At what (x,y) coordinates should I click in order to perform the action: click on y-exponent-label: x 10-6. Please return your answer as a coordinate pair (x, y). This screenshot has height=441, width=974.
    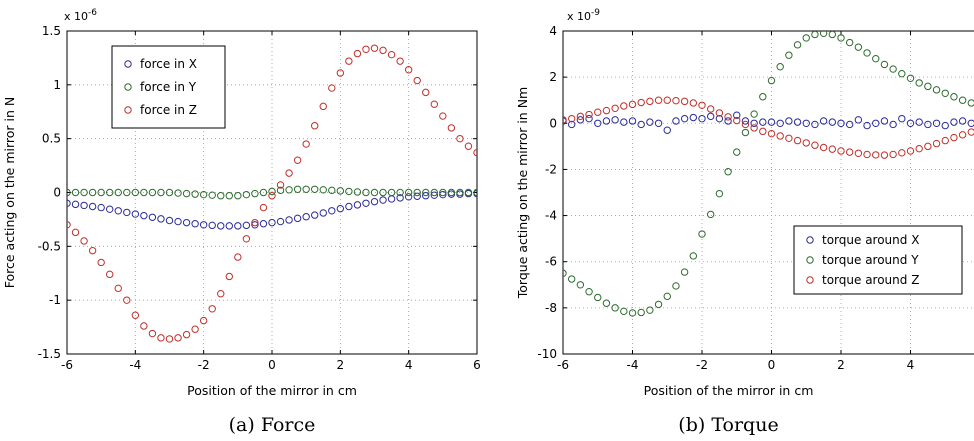
    Looking at the image, I should click on (80, 15).